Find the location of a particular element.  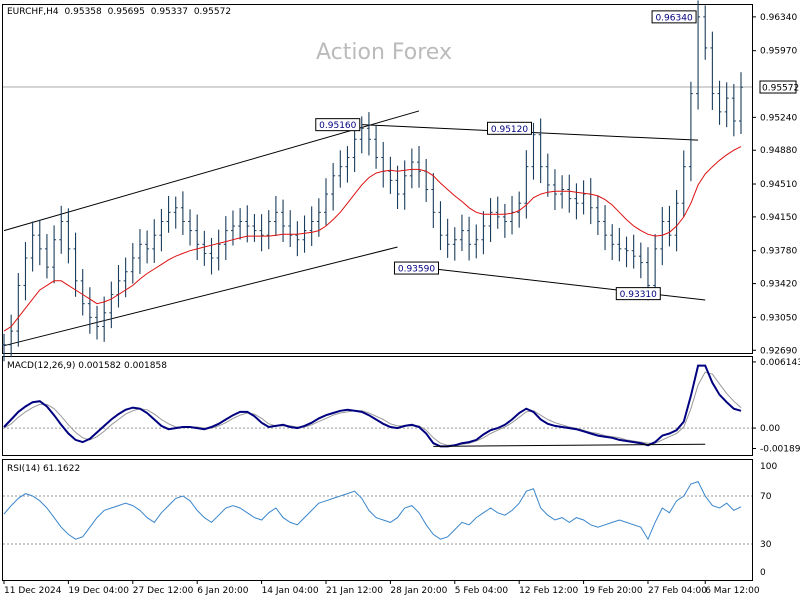

time-tick-label: 6 Jan 20:00 is located at coordinates (223, 591).